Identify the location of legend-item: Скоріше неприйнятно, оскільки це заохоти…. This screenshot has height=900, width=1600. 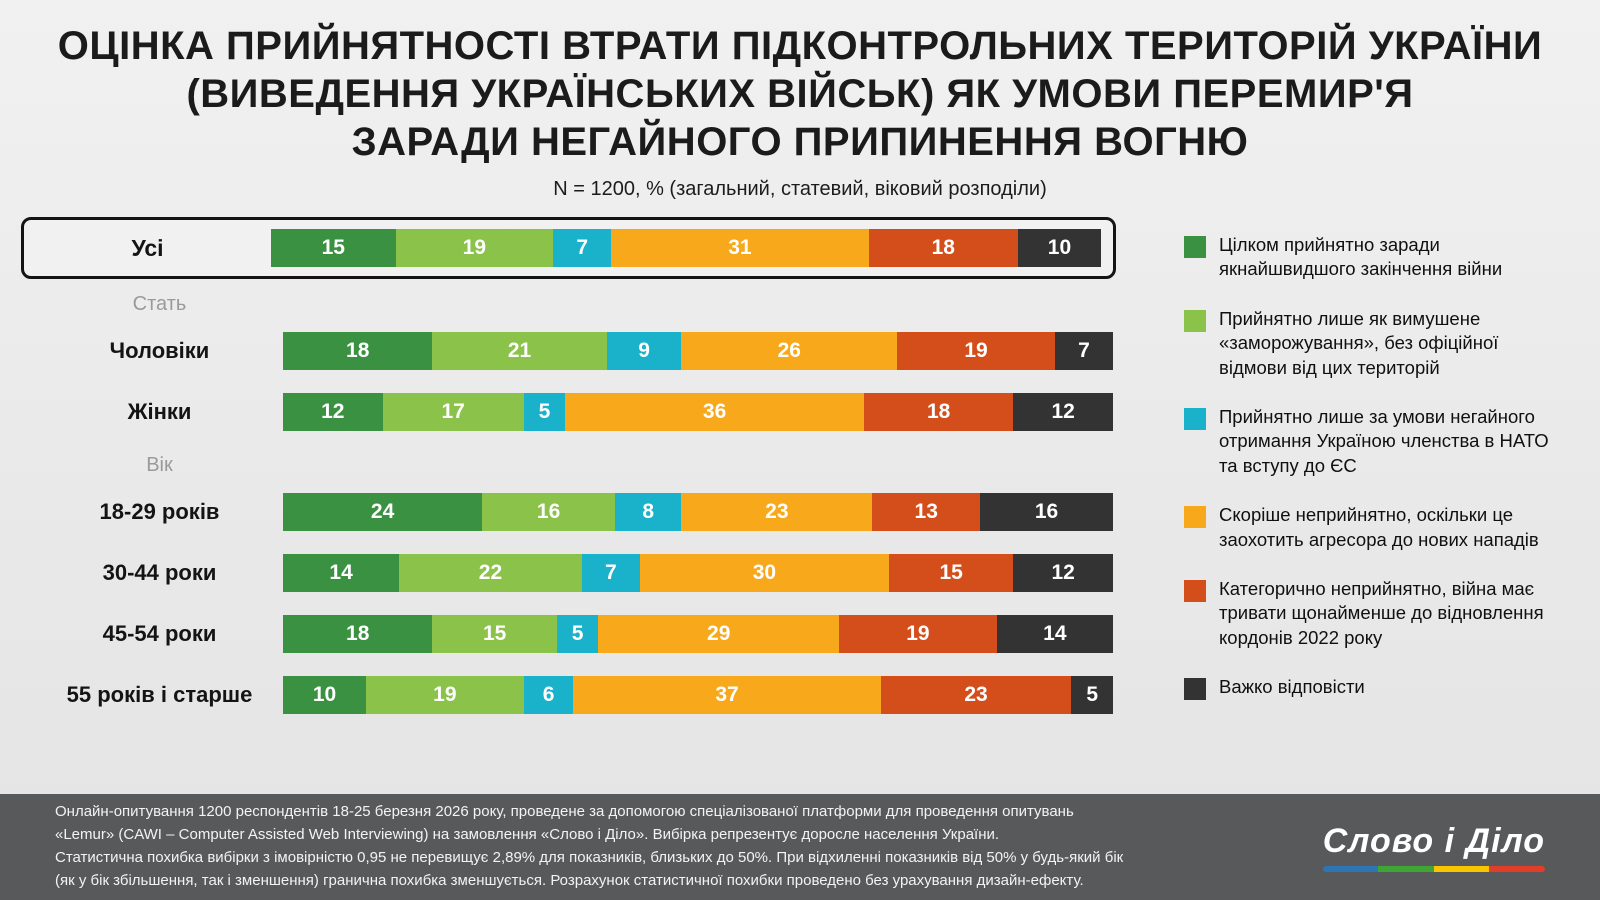
(1371, 527).